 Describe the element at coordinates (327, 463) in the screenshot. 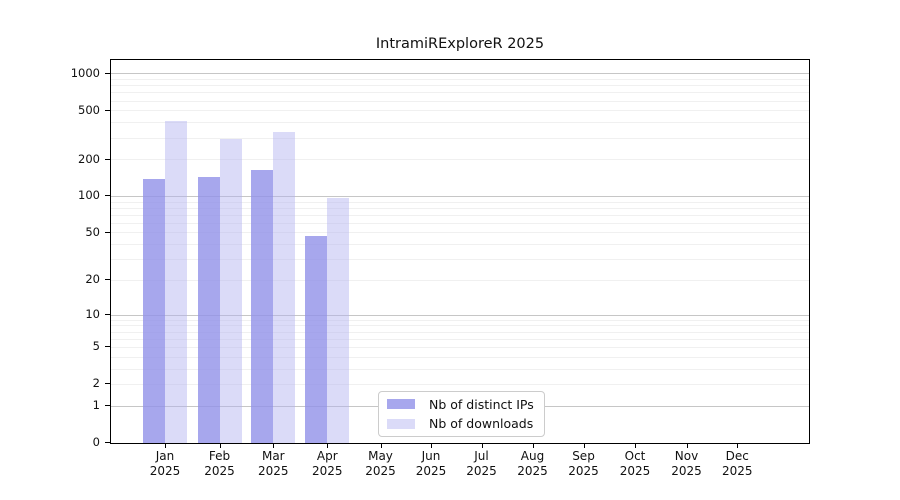

I see `x-tick-label: Apr 2025` at that location.